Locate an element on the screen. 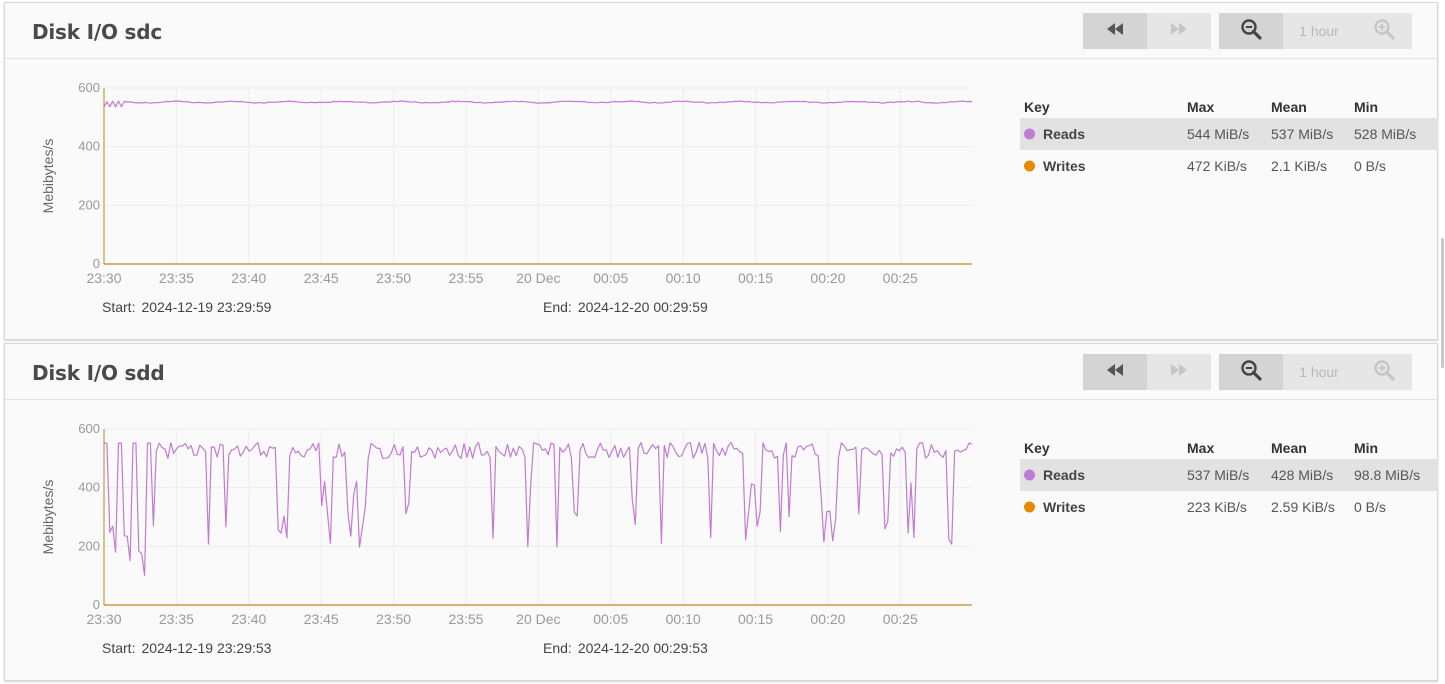  legend-max-value: 537 MiB/s is located at coordinates (1218, 475).